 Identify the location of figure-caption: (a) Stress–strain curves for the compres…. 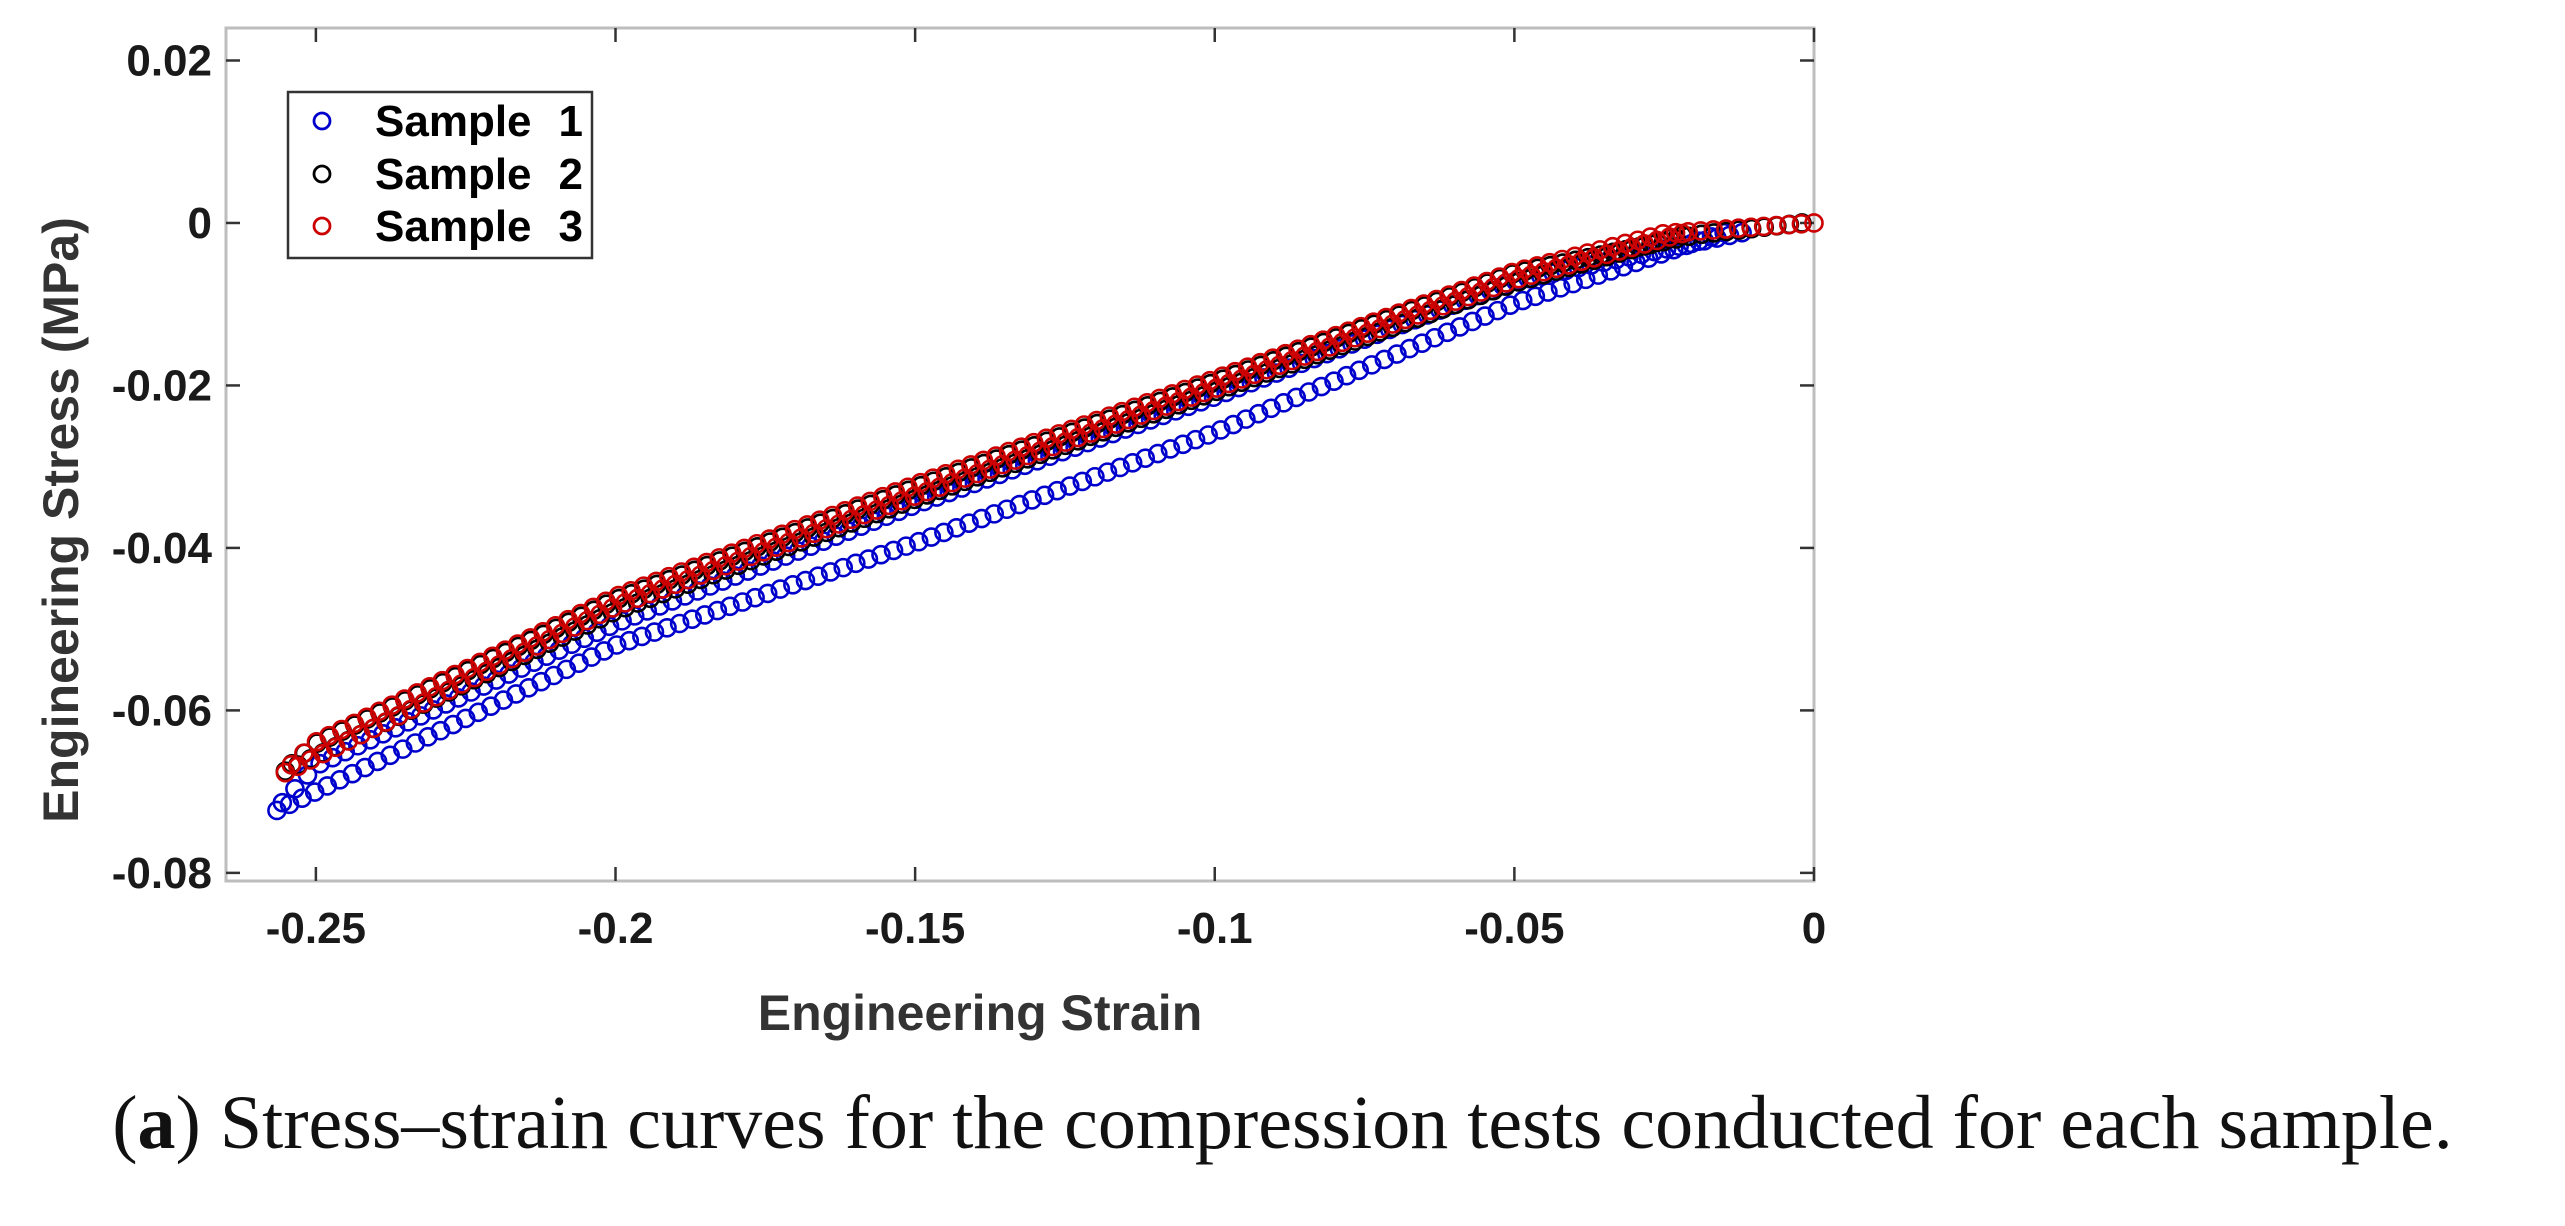
(1282, 1123).